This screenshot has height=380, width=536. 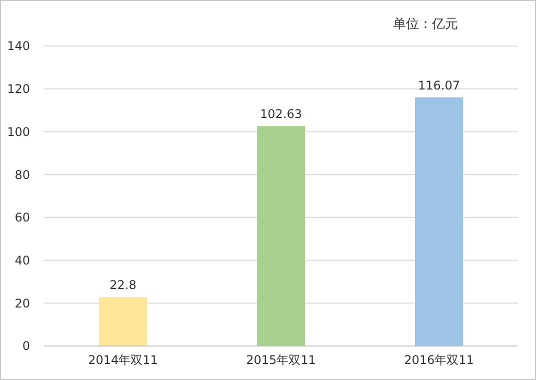 I want to click on data-label: 116.07, so click(x=439, y=85).